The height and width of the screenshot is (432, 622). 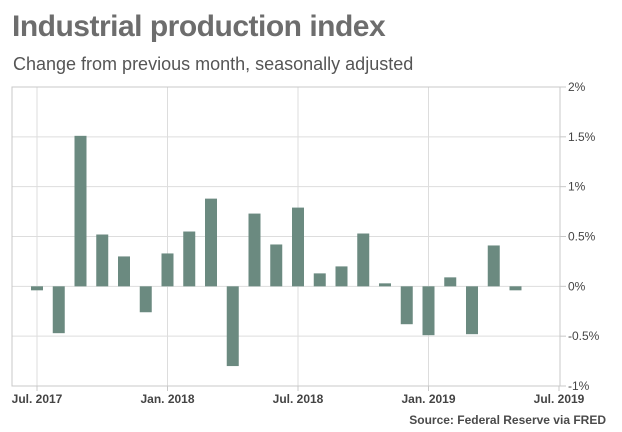 I want to click on chart-title: Industrial production index, so click(x=199, y=26).